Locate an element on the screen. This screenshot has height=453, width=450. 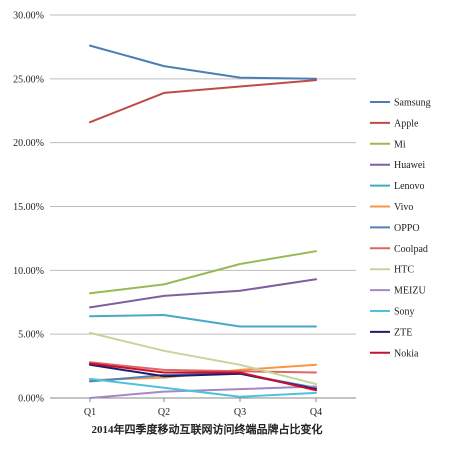
series-line-samsung is located at coordinates (203, 62).